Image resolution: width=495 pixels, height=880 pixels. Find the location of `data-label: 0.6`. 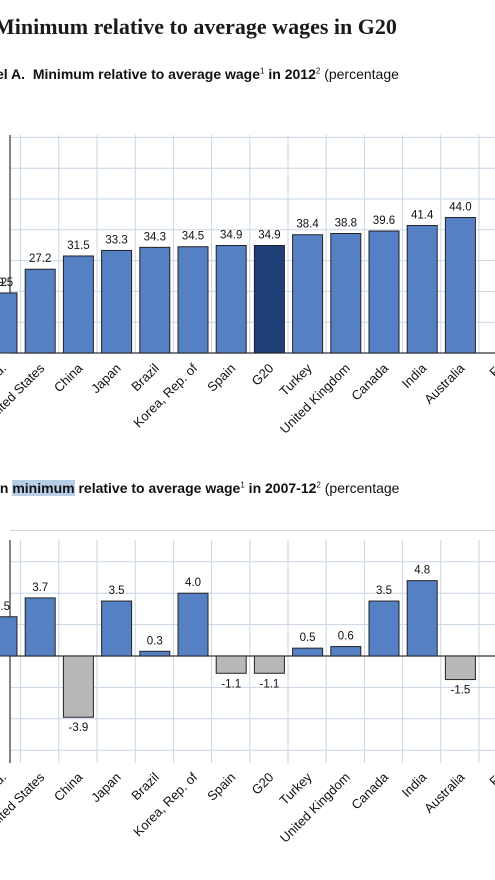

data-label: 0.6 is located at coordinates (346, 637).